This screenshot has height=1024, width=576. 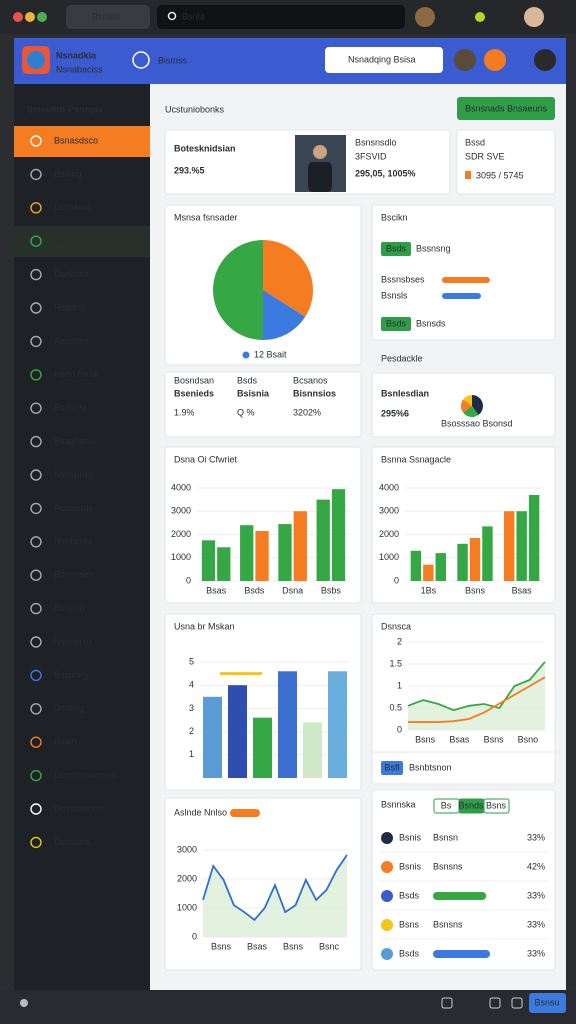 What do you see at coordinates (187, 849) in the screenshot?
I see `y-tick-label: 3000` at bounding box center [187, 849].